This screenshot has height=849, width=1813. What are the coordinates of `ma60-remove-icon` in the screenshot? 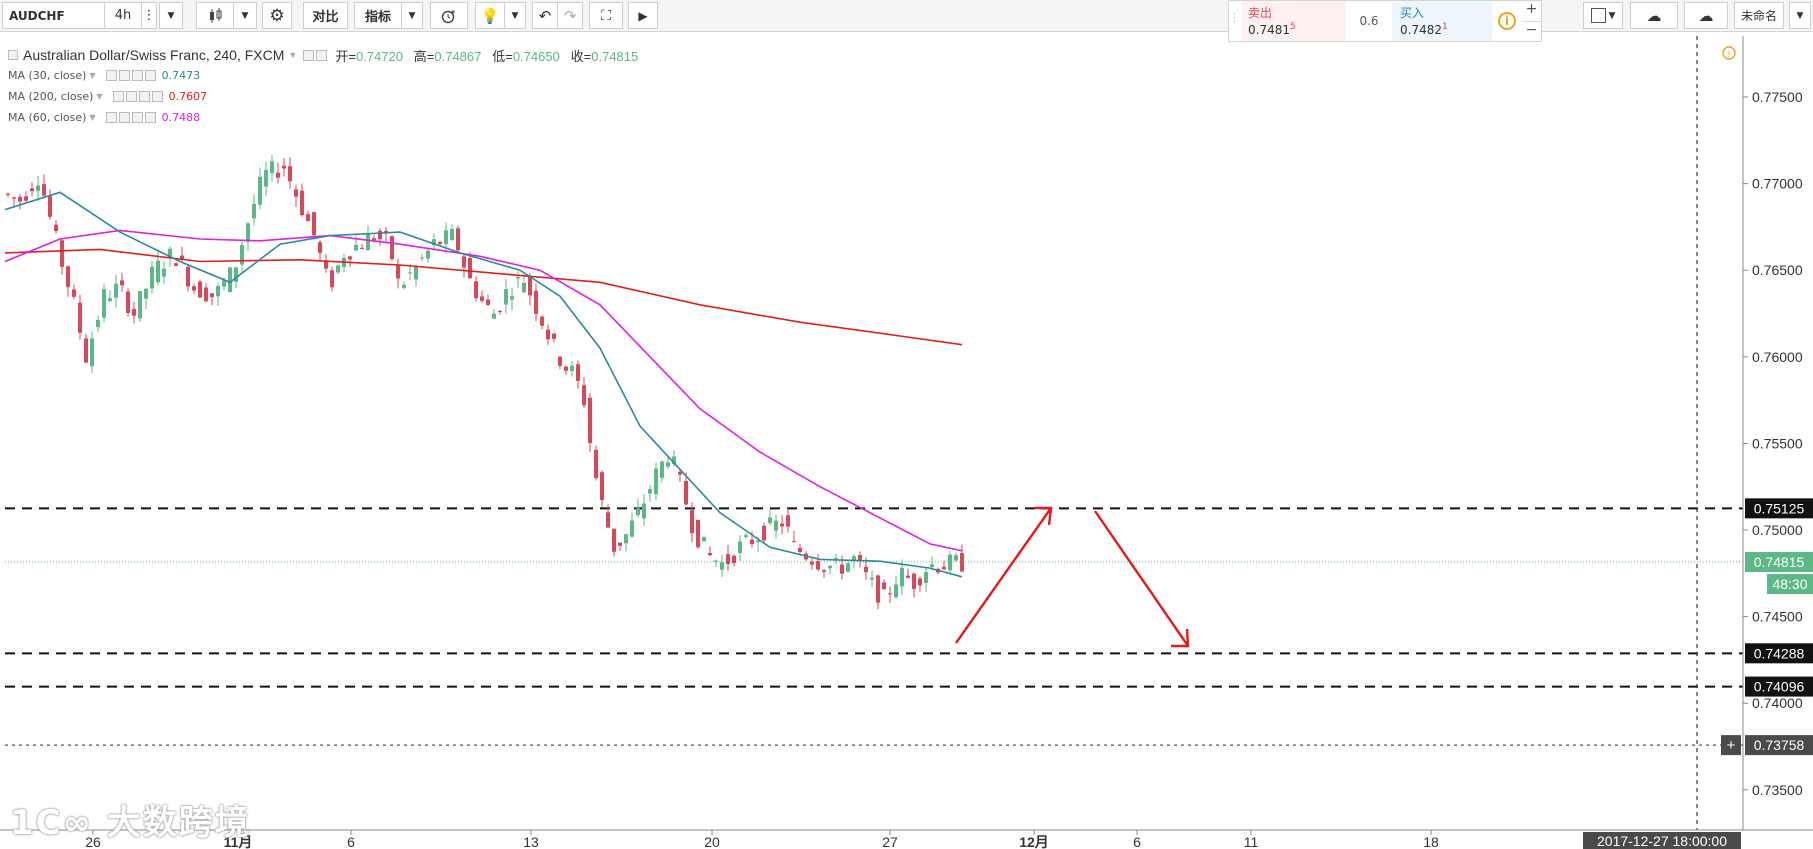 It's located at (150, 117).